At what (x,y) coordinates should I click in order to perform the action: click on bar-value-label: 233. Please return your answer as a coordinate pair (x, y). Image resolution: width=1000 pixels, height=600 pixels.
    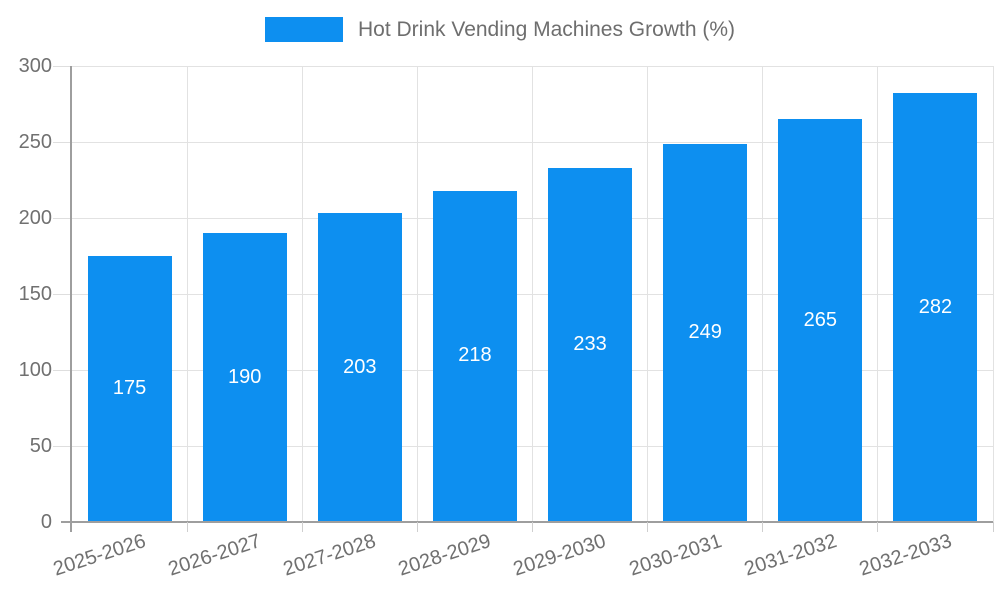
    Looking at the image, I should click on (590, 343).